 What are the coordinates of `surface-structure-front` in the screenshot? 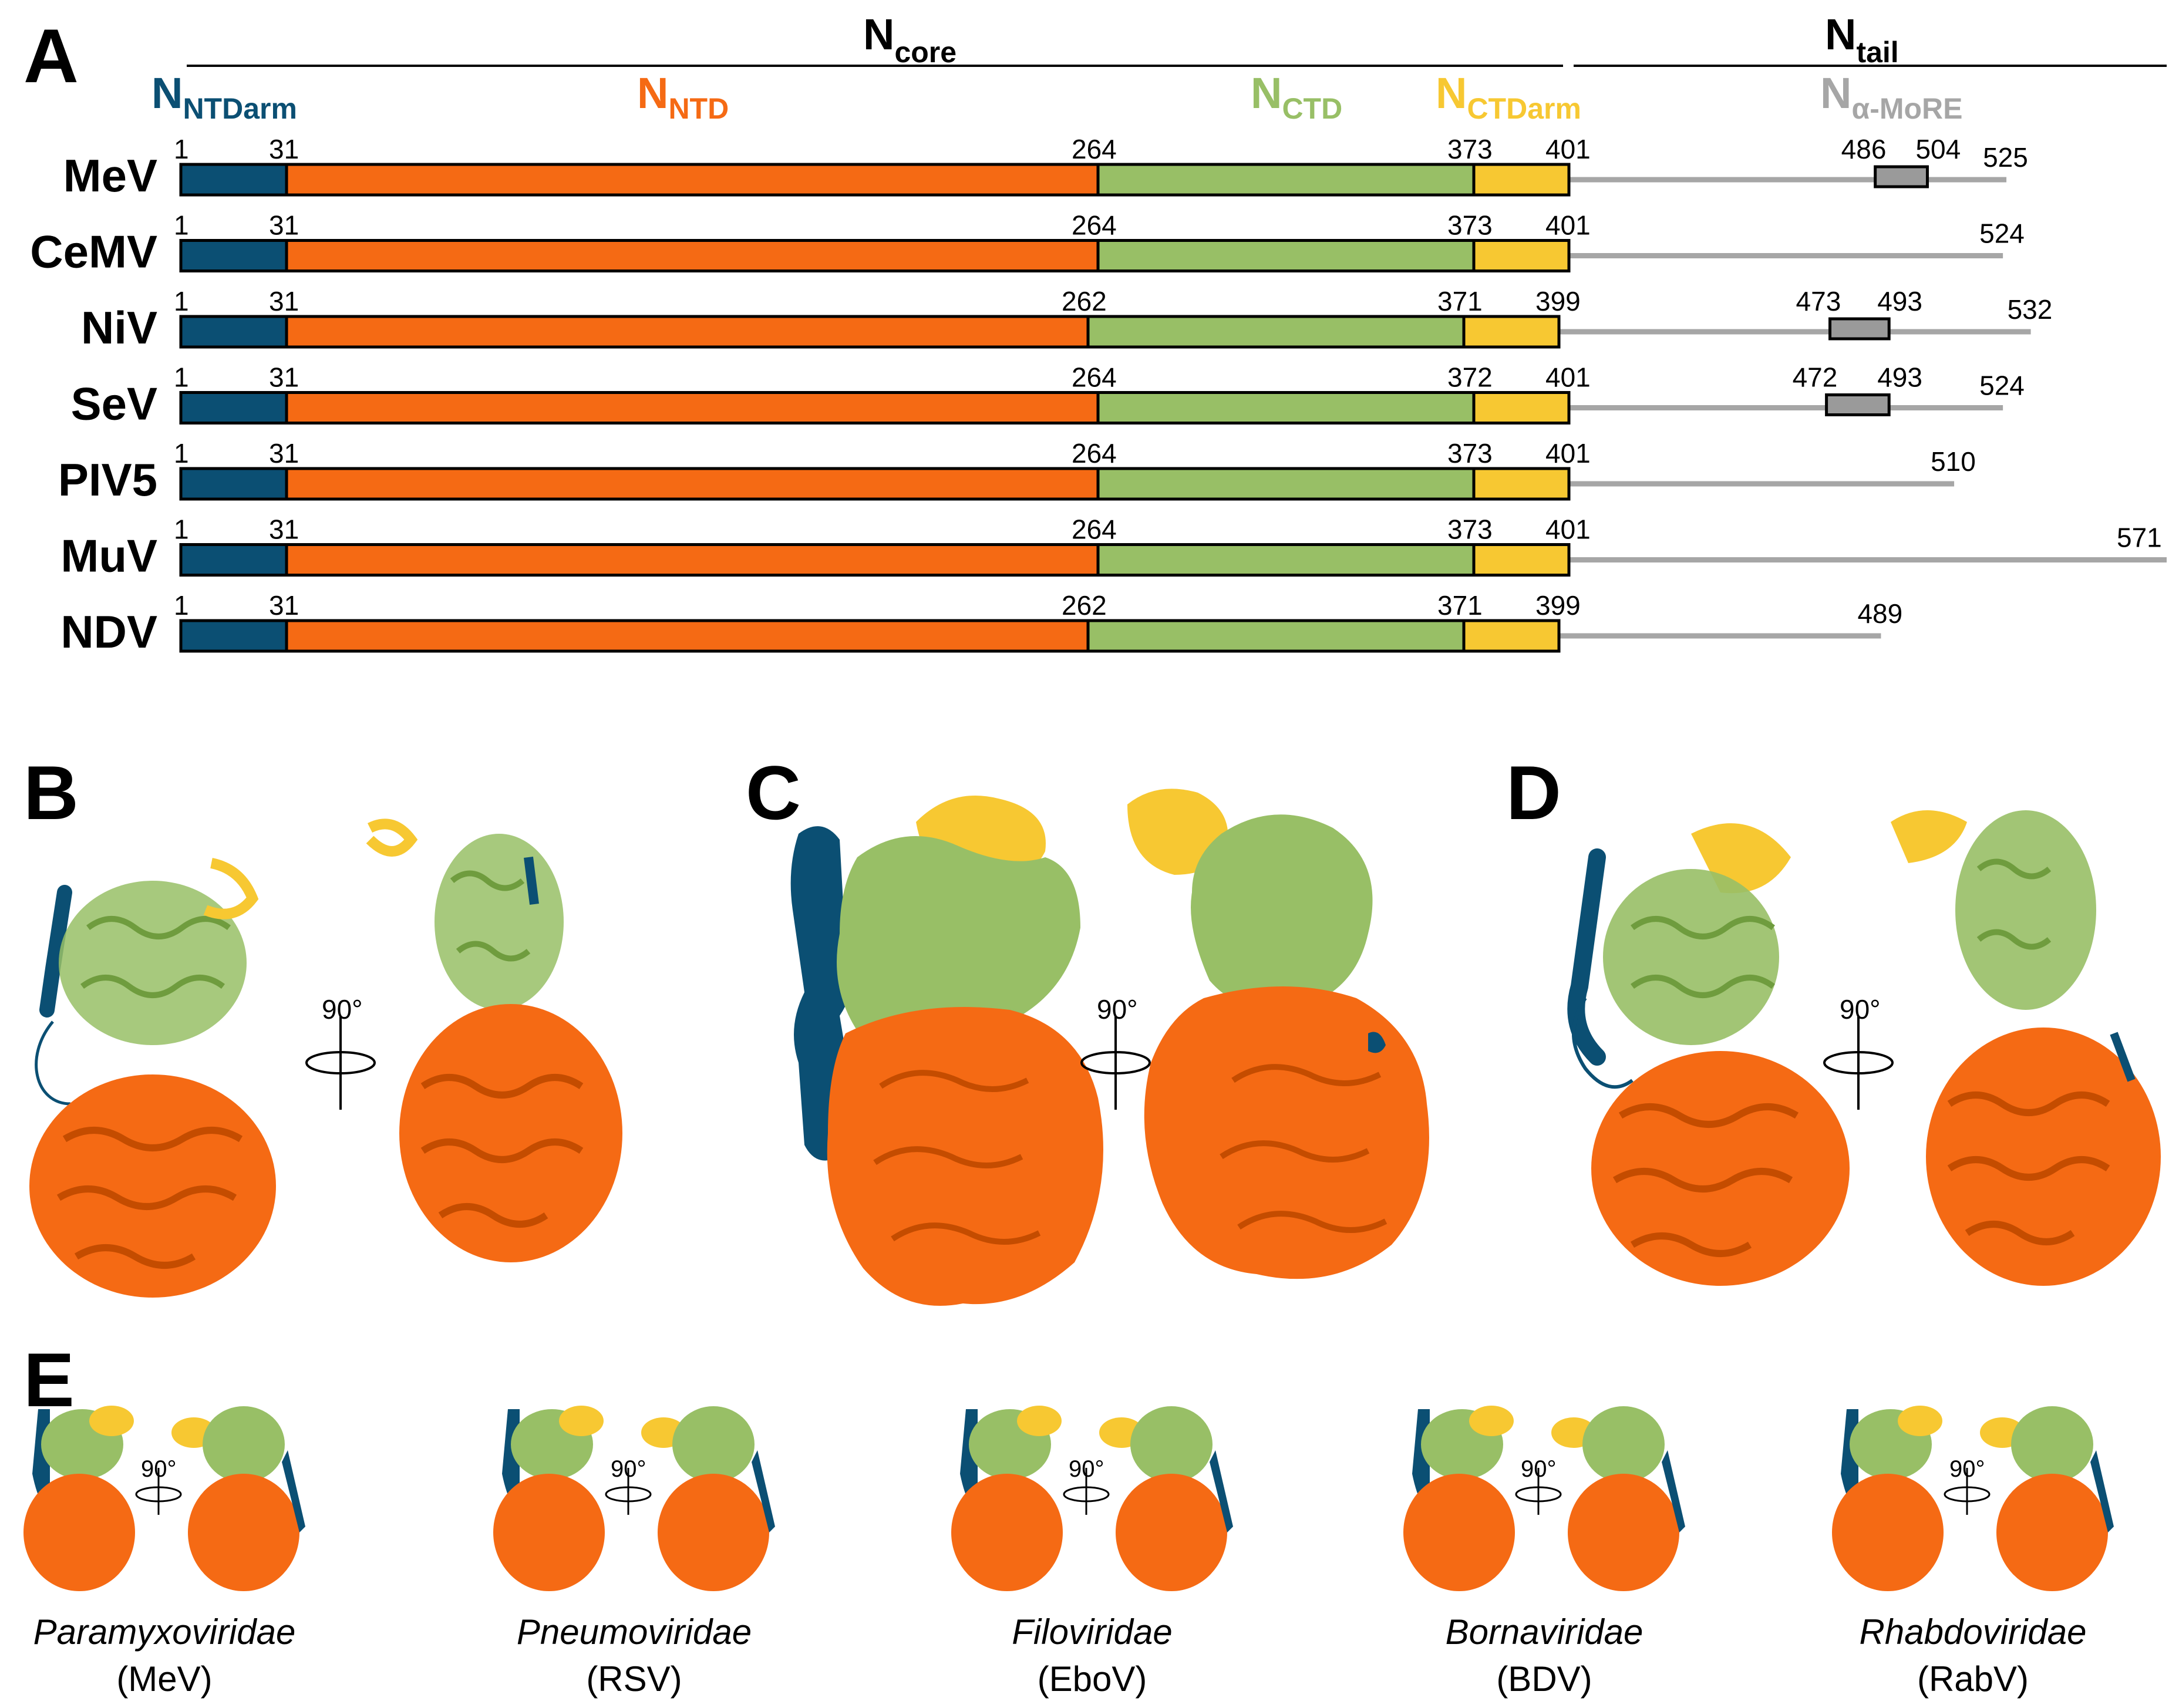 It's located at (946, 1051).